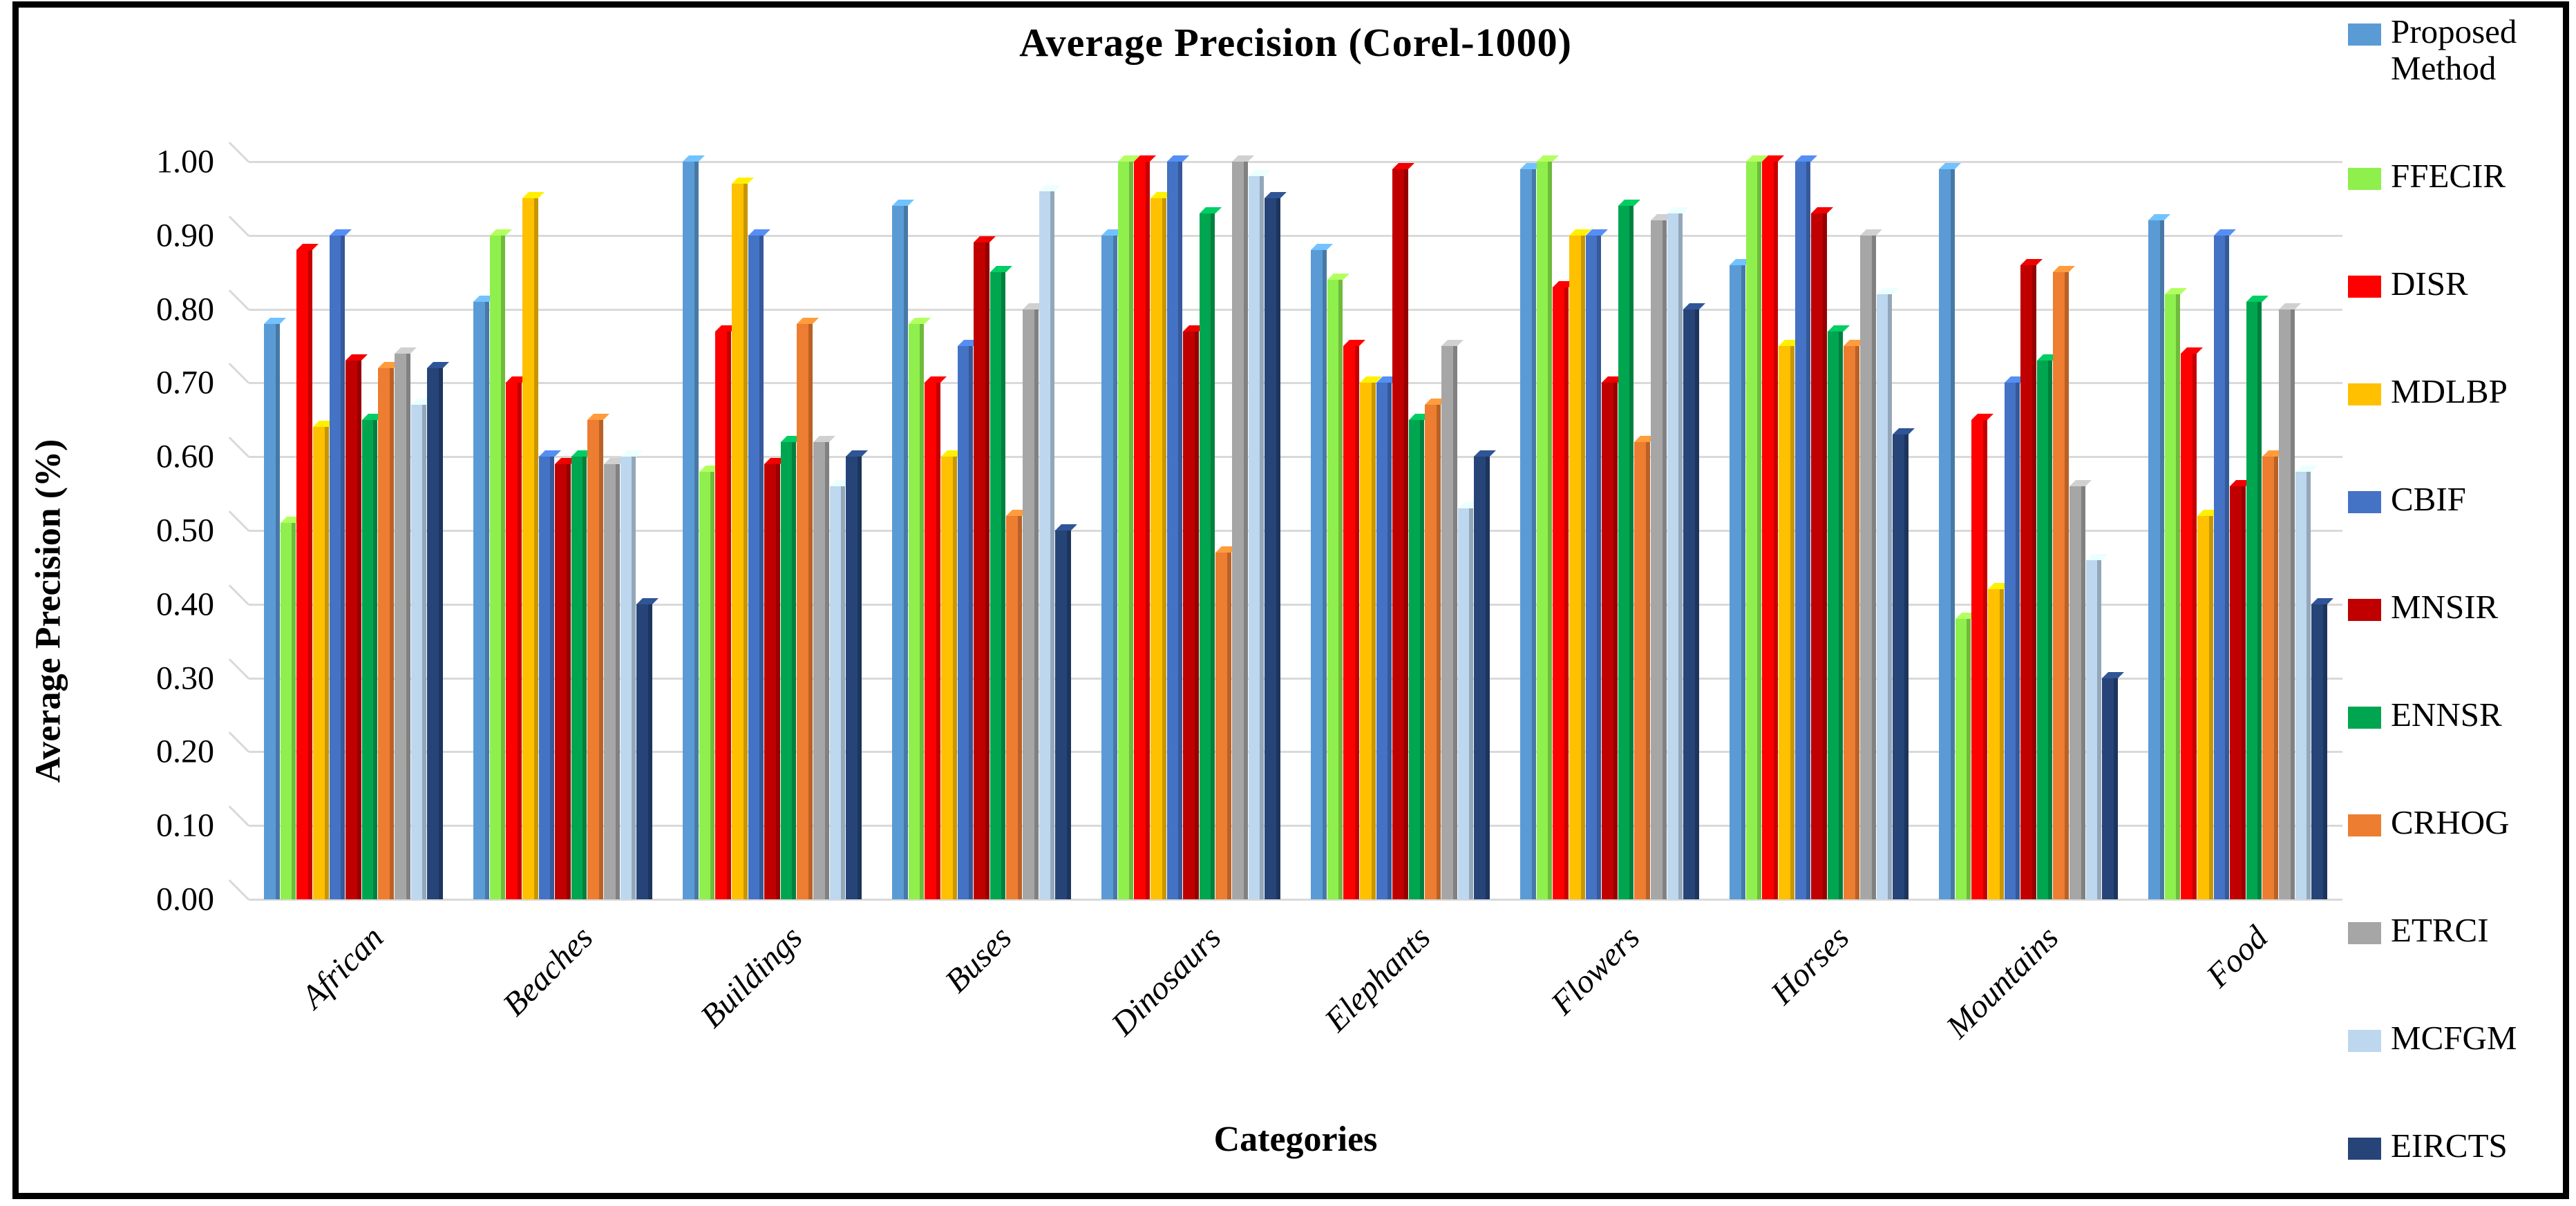 The width and height of the screenshot is (2576, 1206). Describe the element at coordinates (1243, 527) in the screenshot. I see `bar-etrci-dinosaurs` at that location.